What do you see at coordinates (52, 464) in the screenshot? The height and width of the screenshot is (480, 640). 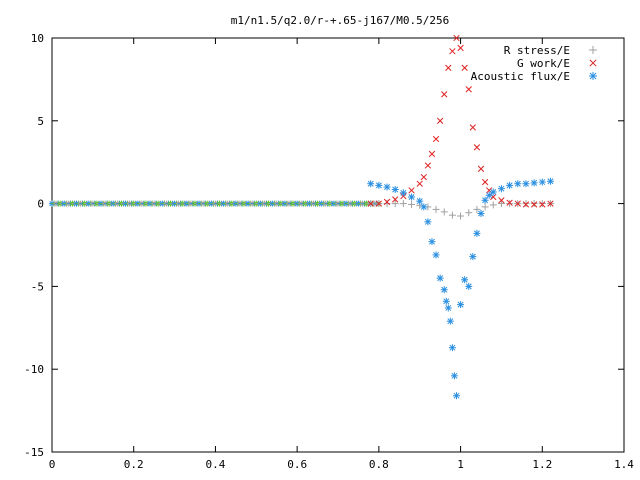 I see `x-tick-label: 0` at bounding box center [52, 464].